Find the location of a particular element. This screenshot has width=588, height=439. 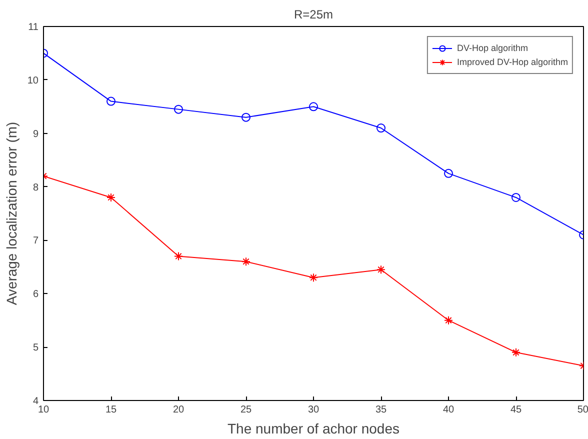

y-tick-label: 4 is located at coordinates (35, 401).